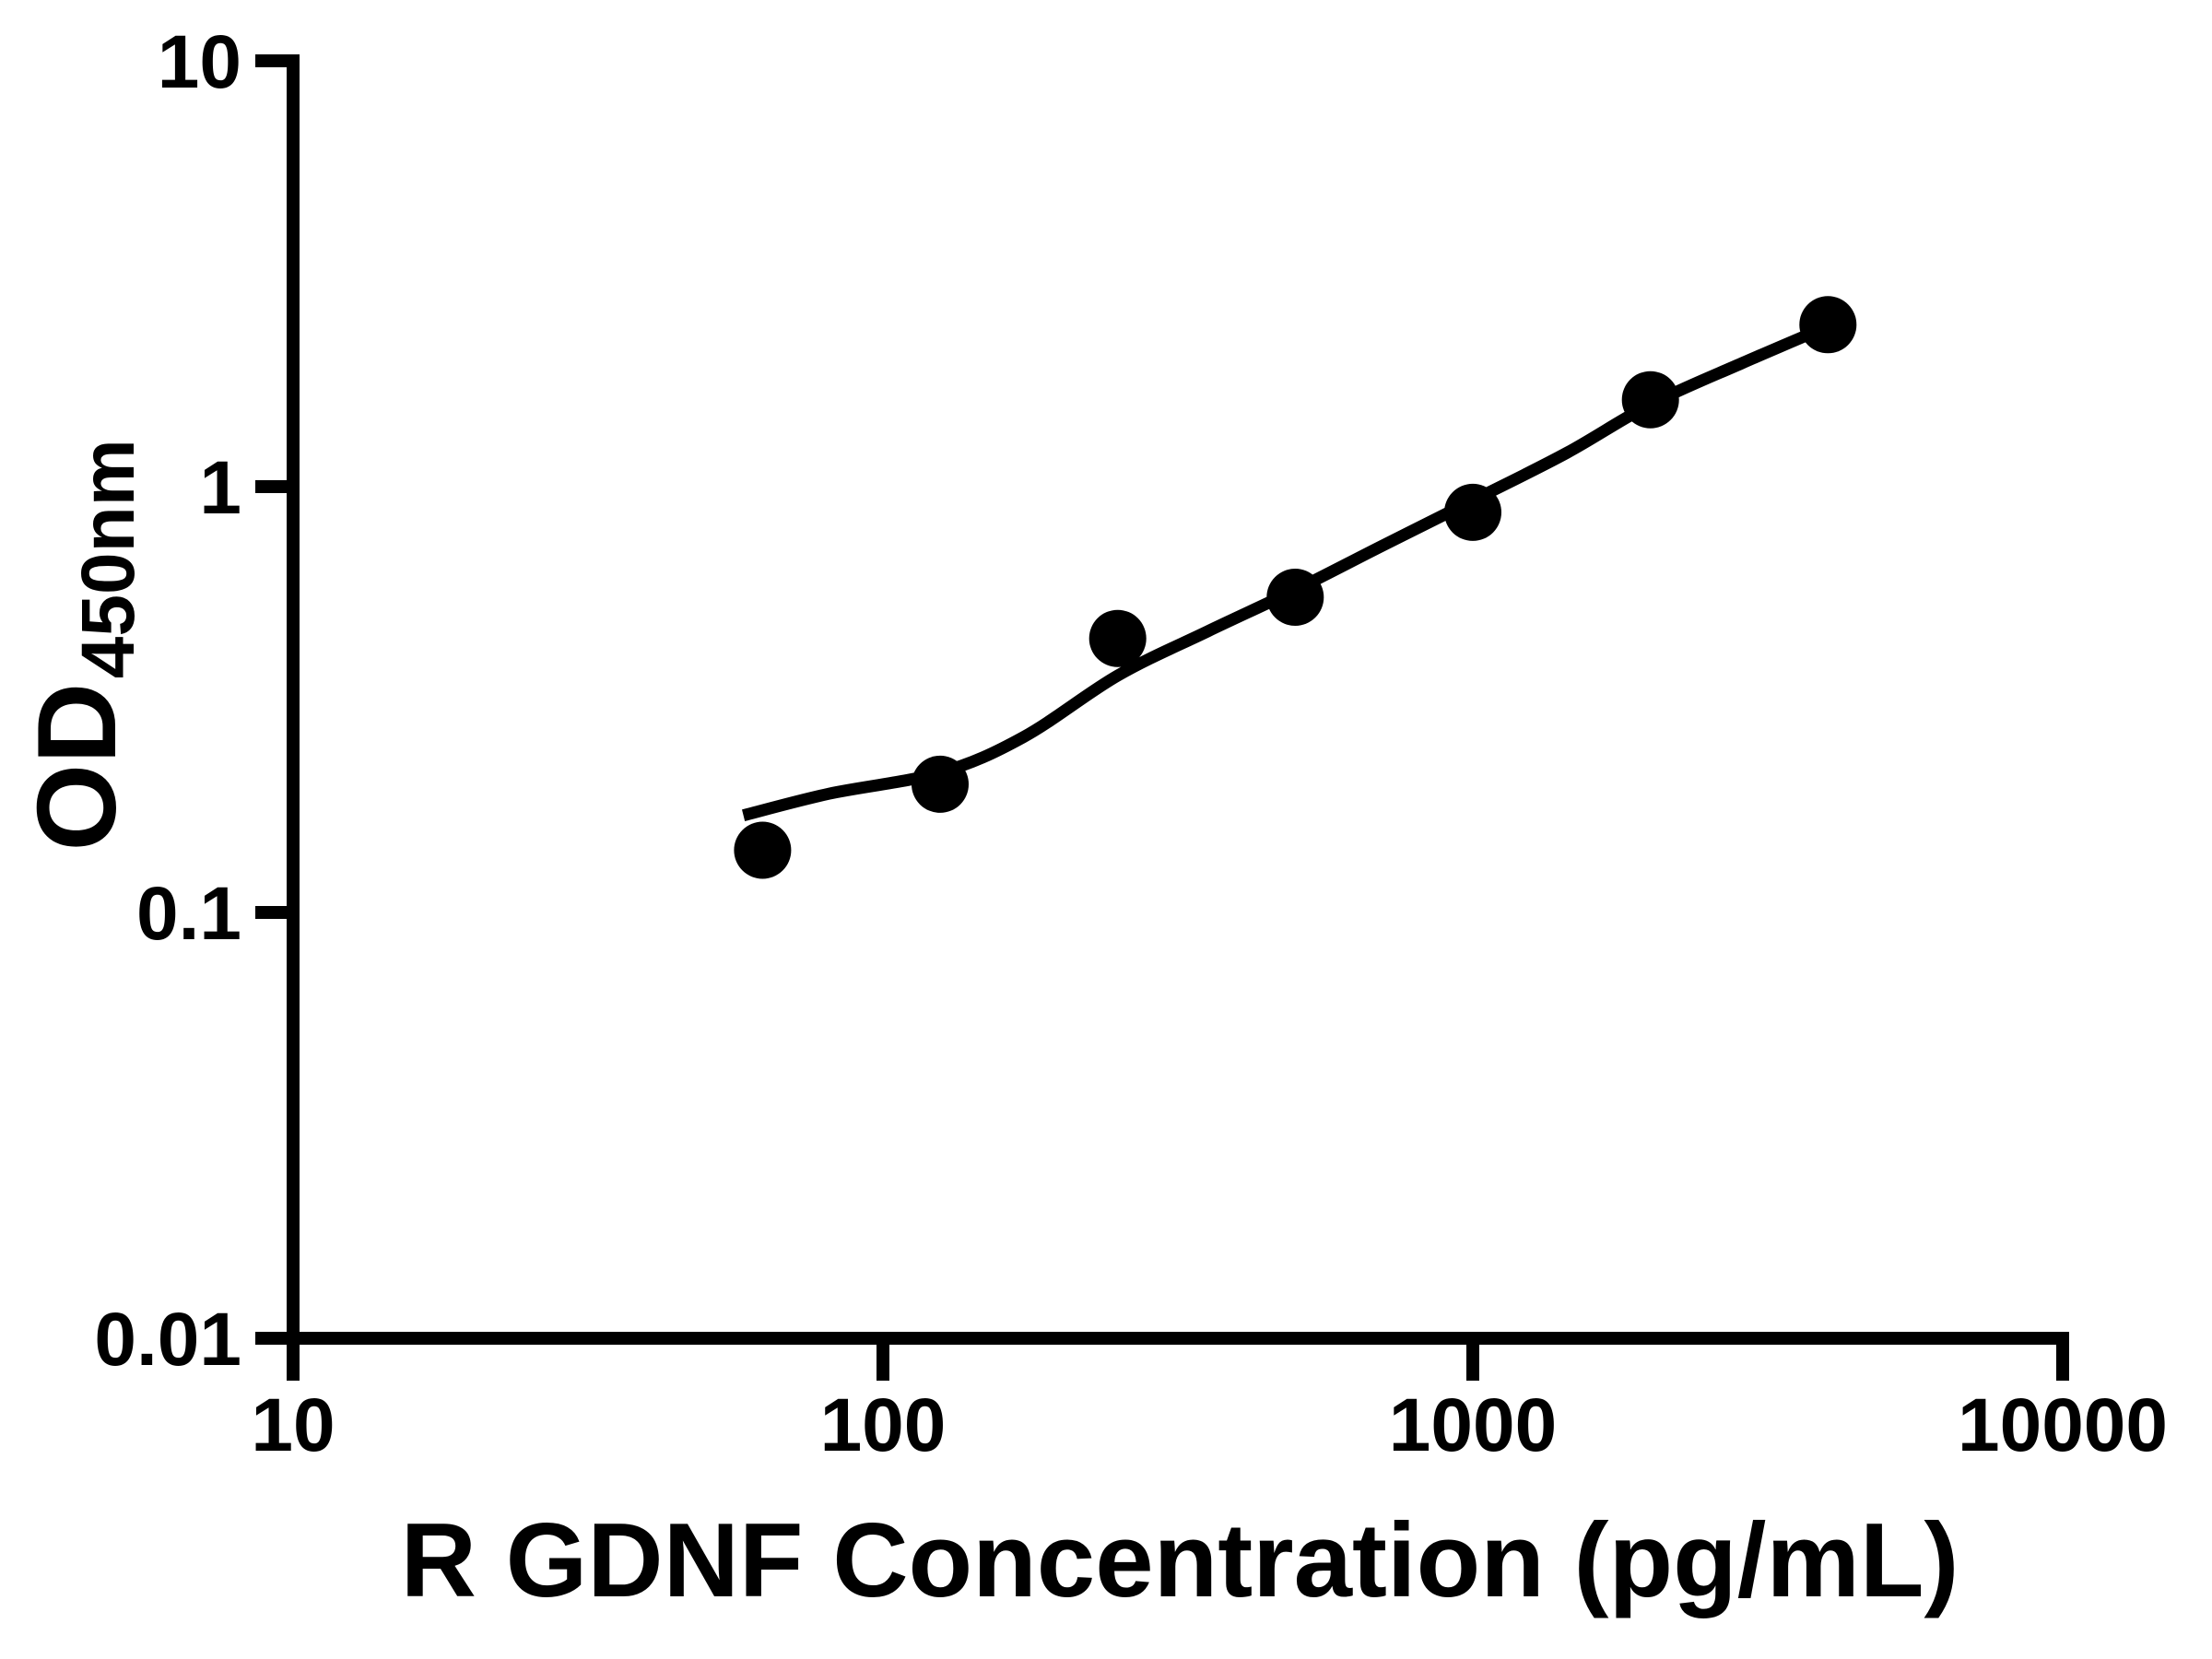 The image size is (2212, 1659). What do you see at coordinates (2063, 1425) in the screenshot?
I see `x-tick-label: 10000` at bounding box center [2063, 1425].